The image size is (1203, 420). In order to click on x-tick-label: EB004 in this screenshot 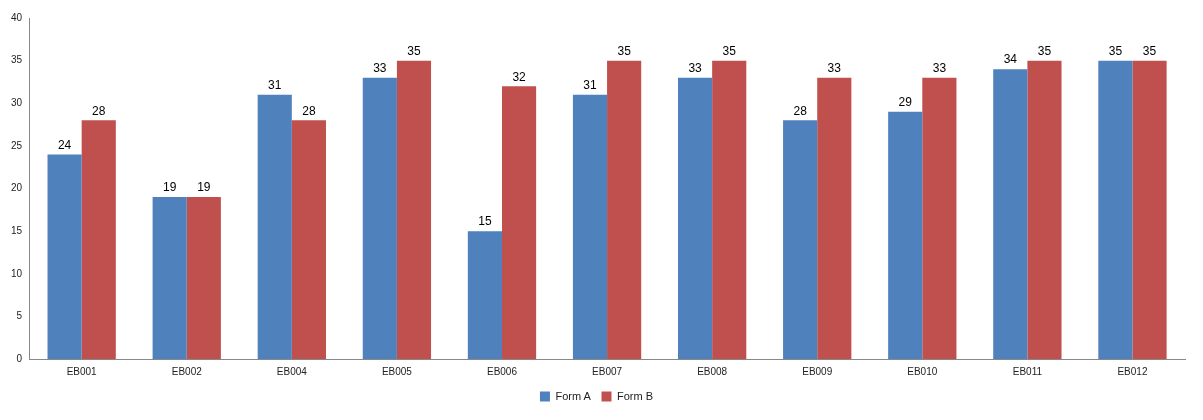, I will do `click(292, 371)`.